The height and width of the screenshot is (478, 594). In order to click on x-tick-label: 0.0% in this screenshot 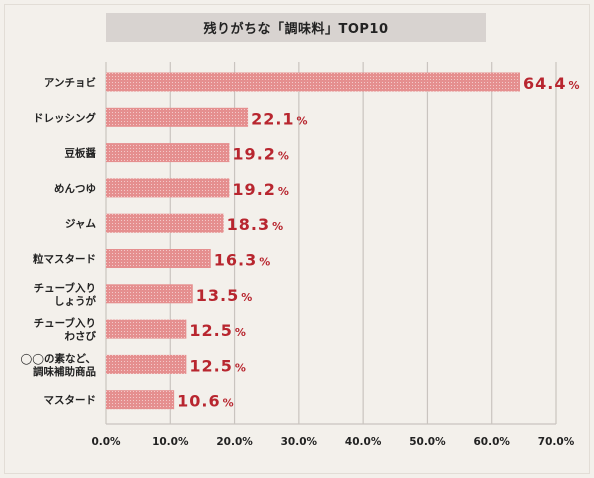, I will do `click(106, 442)`.